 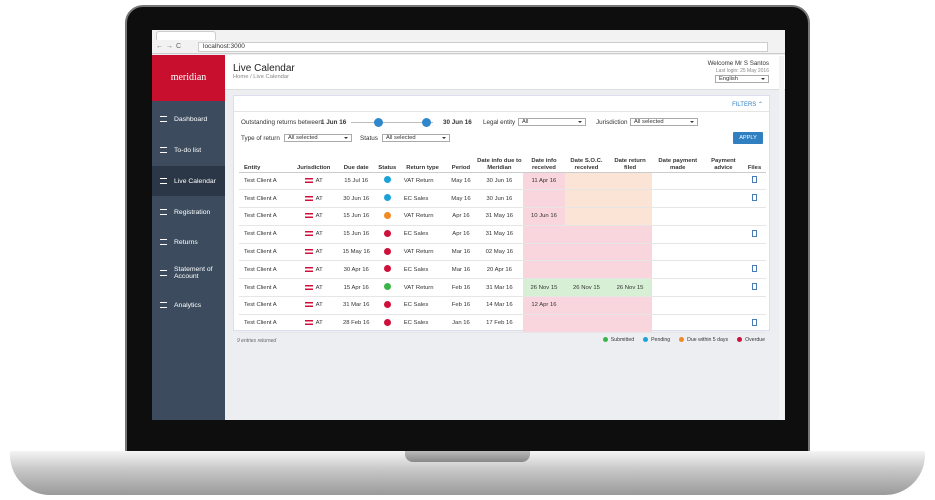 What do you see at coordinates (186, 35) in the screenshot?
I see `browser-tab` at bounding box center [186, 35].